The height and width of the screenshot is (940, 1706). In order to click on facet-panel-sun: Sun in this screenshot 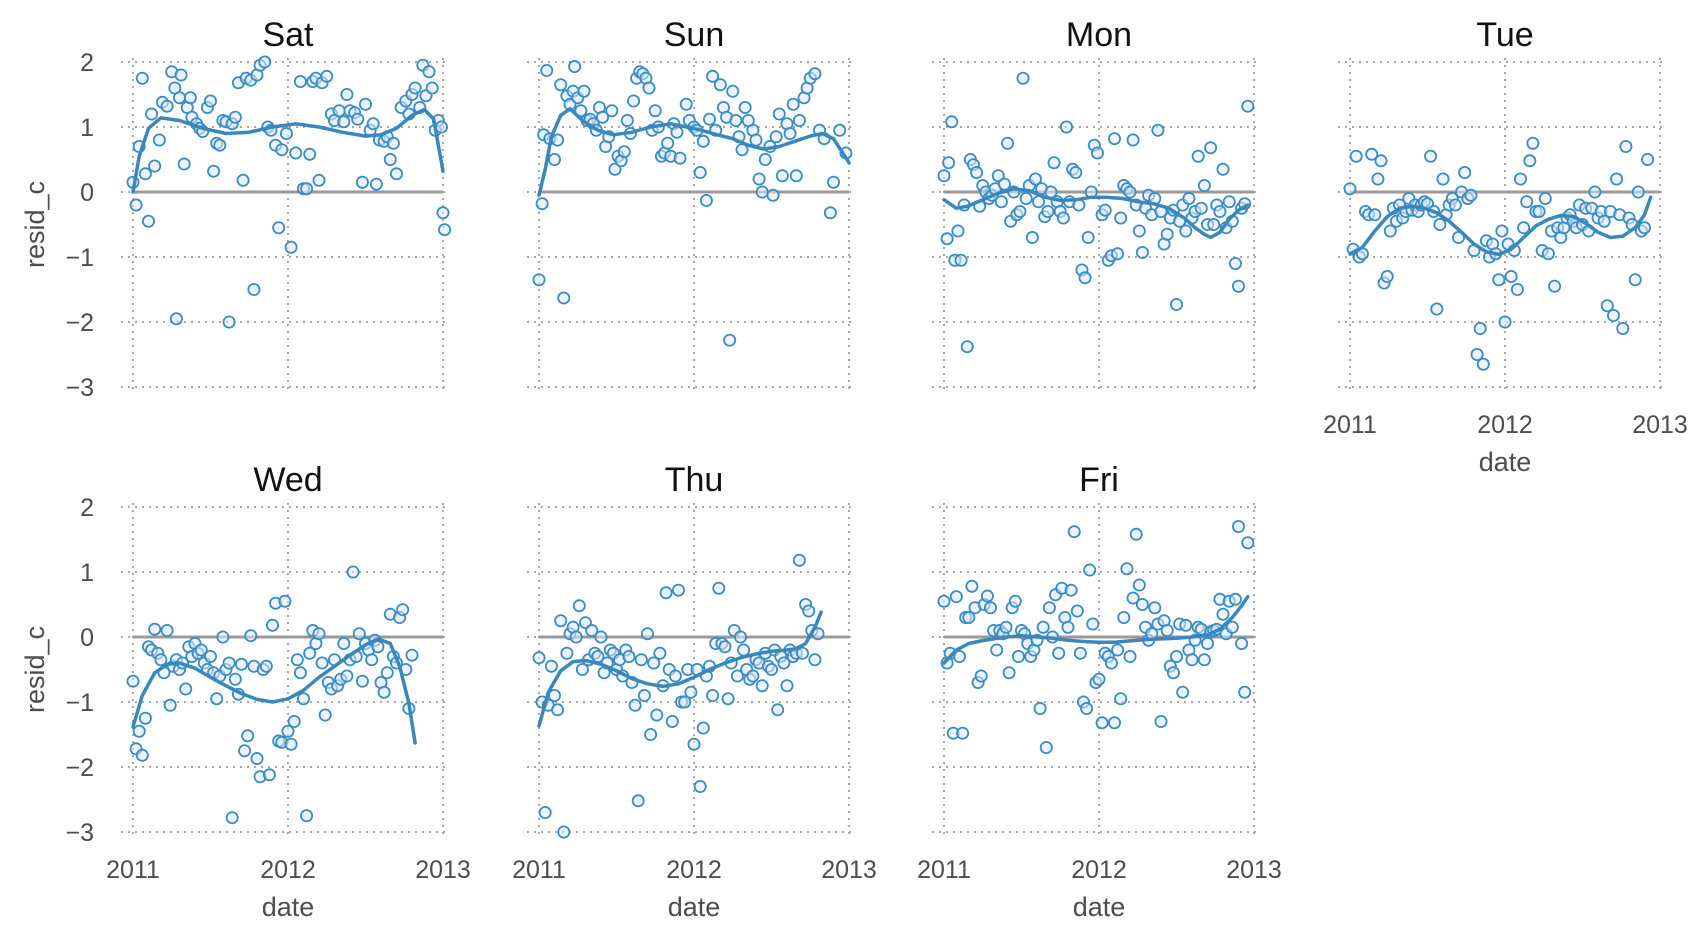, I will do `click(691, 203)`.